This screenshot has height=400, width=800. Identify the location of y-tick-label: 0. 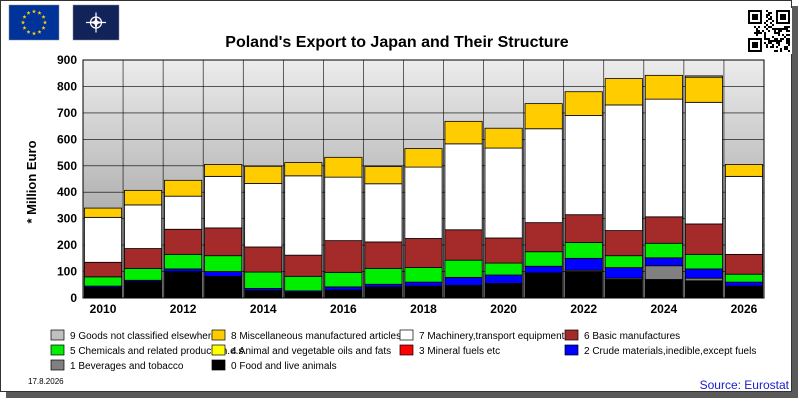
(73, 298).